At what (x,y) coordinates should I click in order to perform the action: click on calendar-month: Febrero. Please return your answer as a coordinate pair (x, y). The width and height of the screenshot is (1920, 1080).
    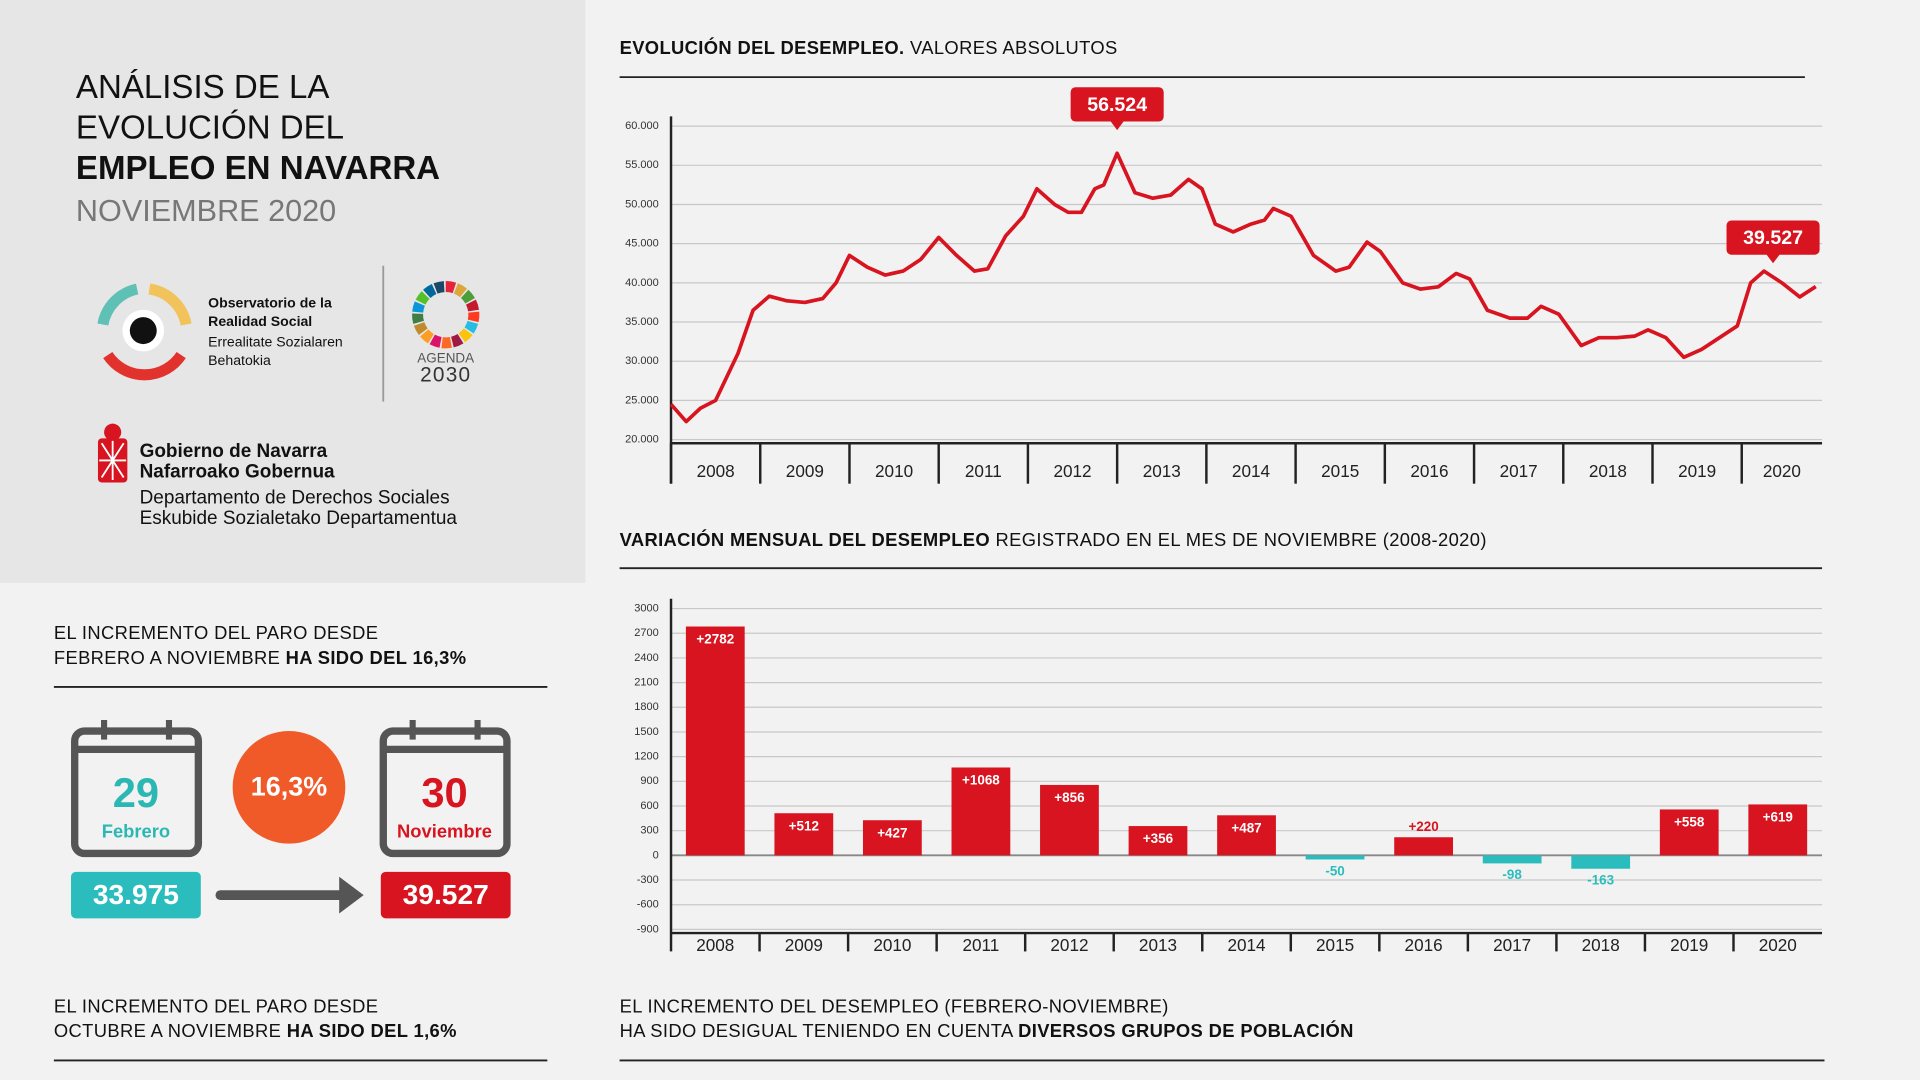
    Looking at the image, I should click on (136, 830).